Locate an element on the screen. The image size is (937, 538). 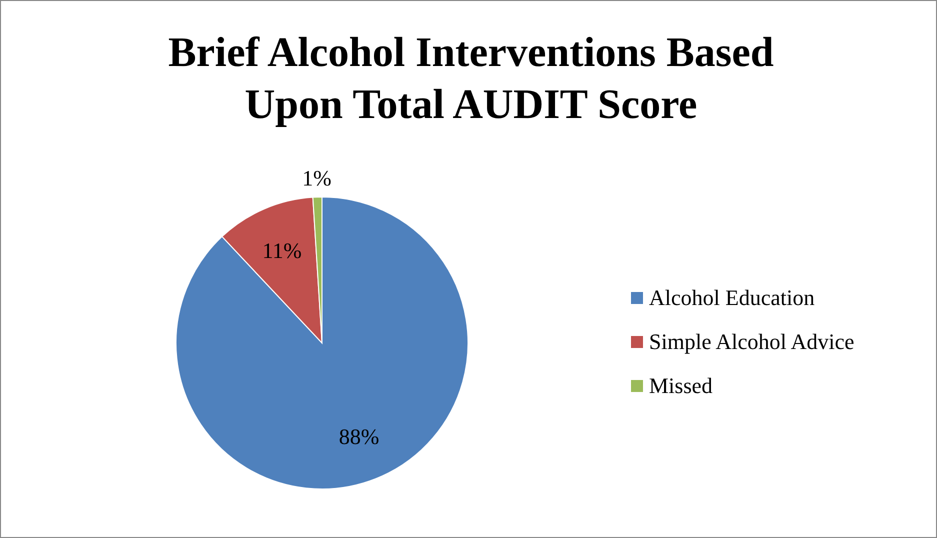
chart-title: Brief Alcohol Interventions Based Upon Total AUDIT Score is located at coordinates (471, 79).